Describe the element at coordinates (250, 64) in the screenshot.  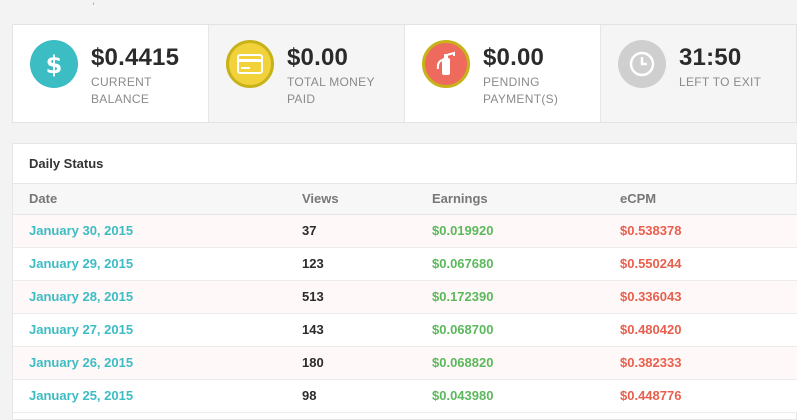
I see `credit-card-icon` at that location.